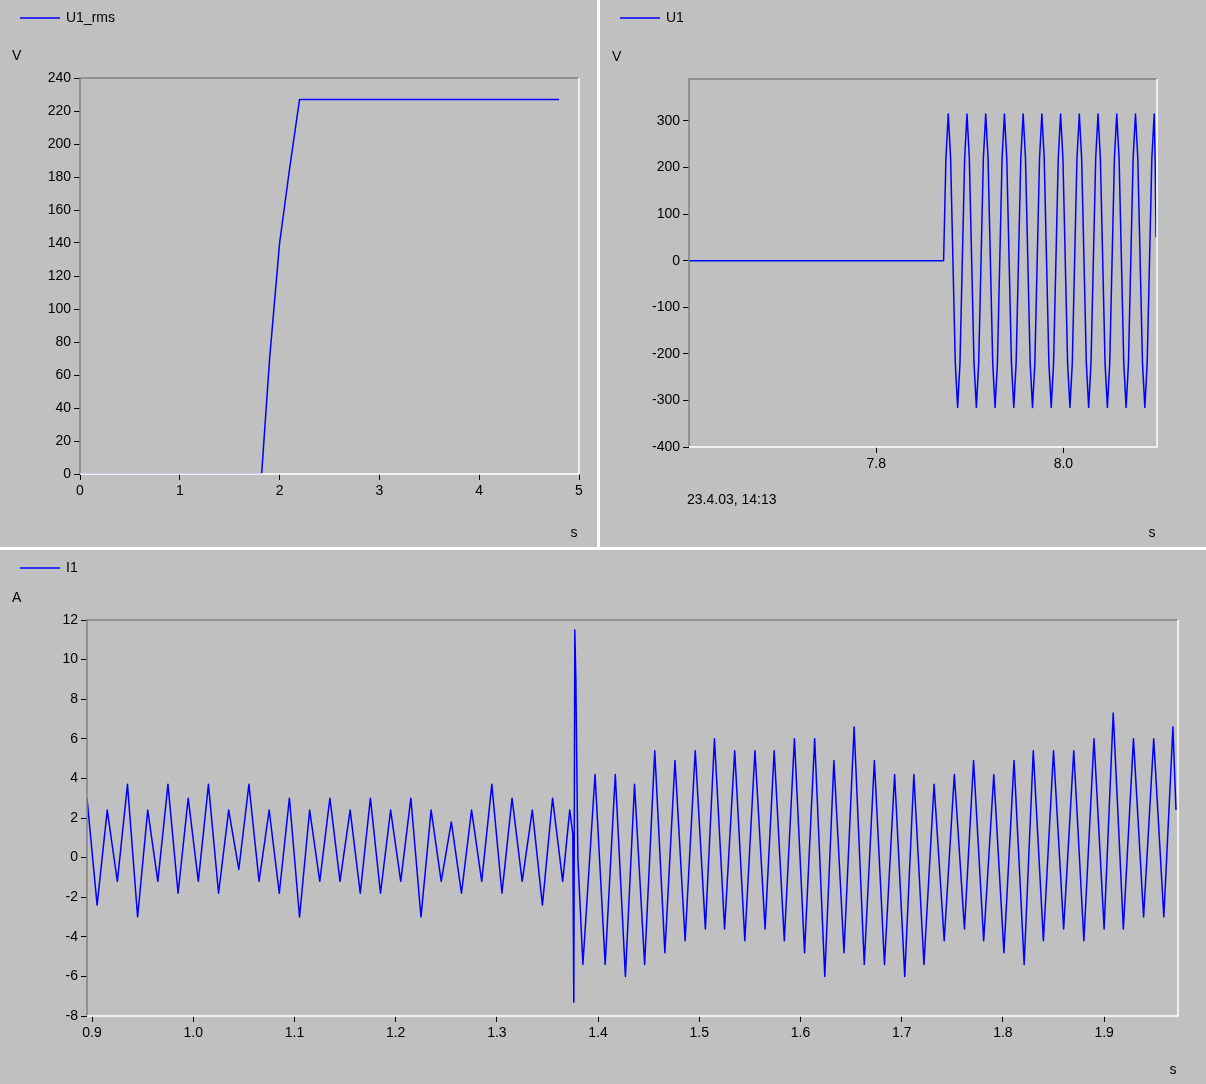  What do you see at coordinates (92, 1032) in the screenshot?
I see `x-tick-label: 0.9` at bounding box center [92, 1032].